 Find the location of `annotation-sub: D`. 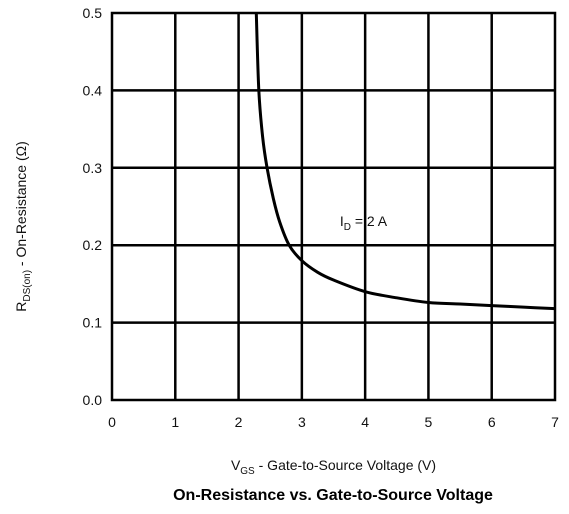

annotation-sub: D is located at coordinates (347, 227).